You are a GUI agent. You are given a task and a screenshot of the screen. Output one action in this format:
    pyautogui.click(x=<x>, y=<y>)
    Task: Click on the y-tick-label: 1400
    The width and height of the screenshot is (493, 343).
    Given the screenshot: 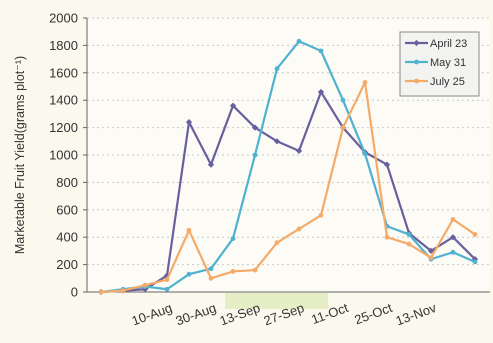 What is the action you would take?
    pyautogui.click(x=63, y=100)
    